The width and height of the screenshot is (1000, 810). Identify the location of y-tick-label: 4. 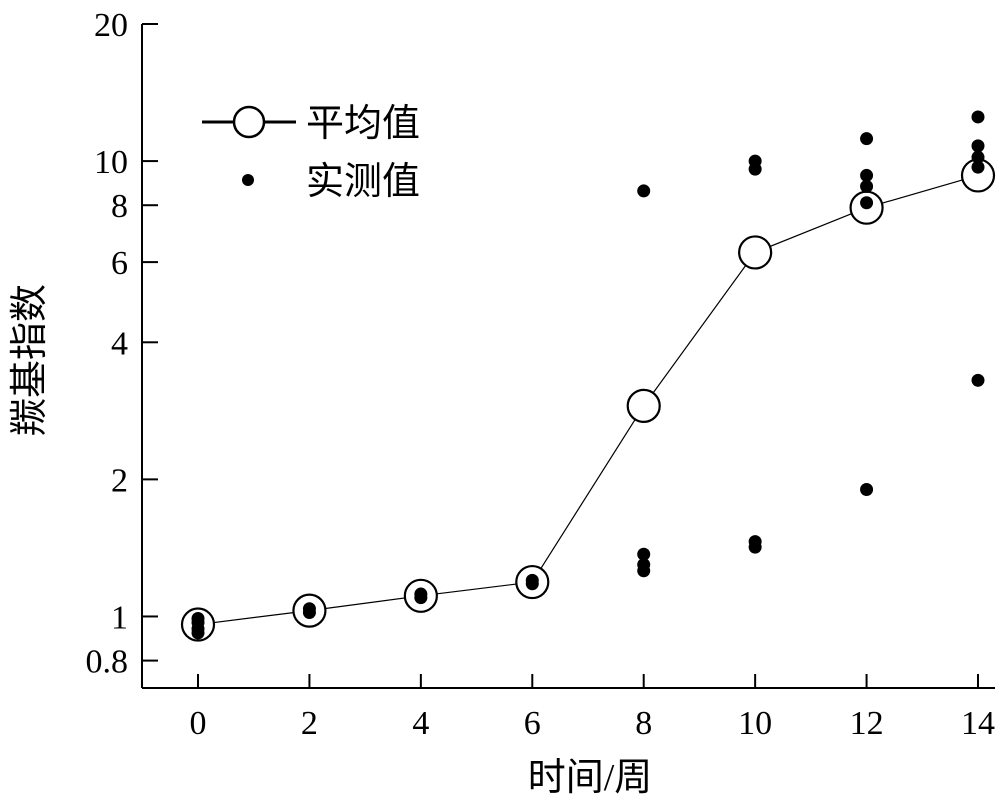
(119, 343).